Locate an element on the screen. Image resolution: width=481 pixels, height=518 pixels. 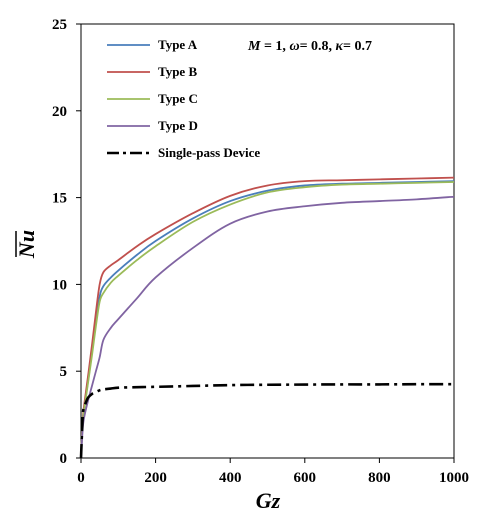
x-tick-label: 1000 is located at coordinates (454, 478).